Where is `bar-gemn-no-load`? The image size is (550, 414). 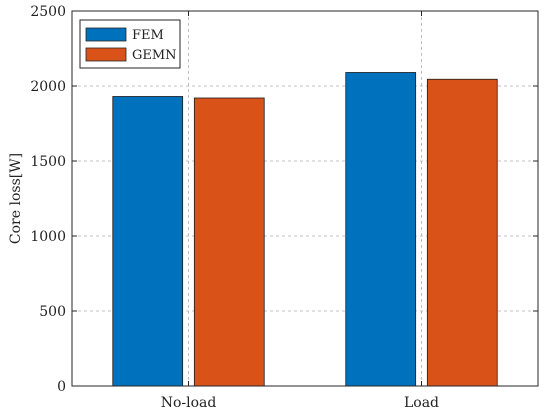 bar-gemn-no-load is located at coordinates (229, 242).